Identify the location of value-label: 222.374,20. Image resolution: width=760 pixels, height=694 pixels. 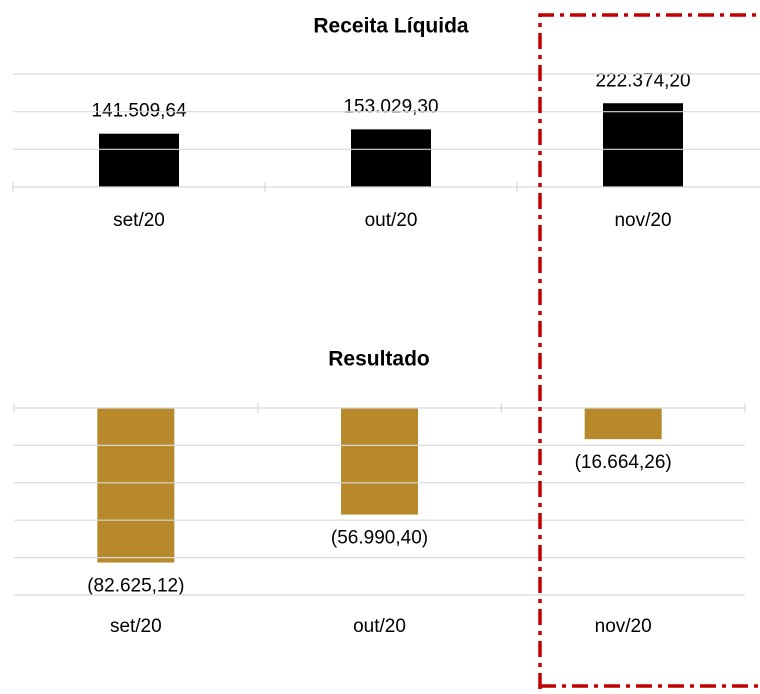
(642, 80).